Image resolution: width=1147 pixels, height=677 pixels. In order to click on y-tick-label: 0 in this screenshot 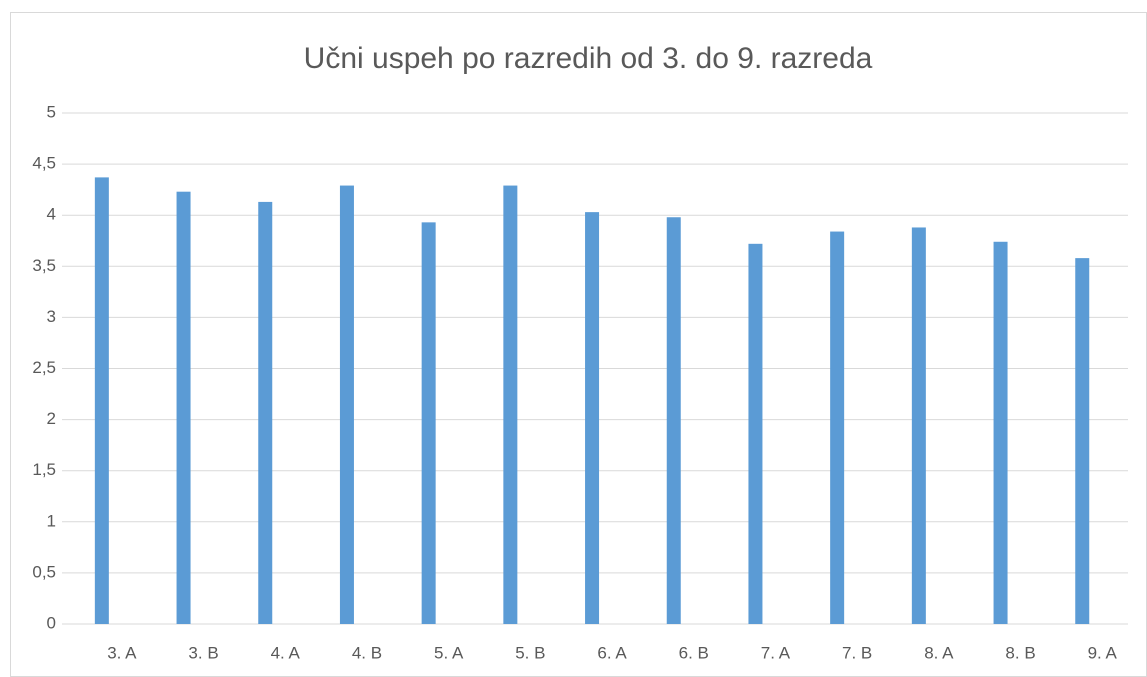, I will do `click(51, 622)`.